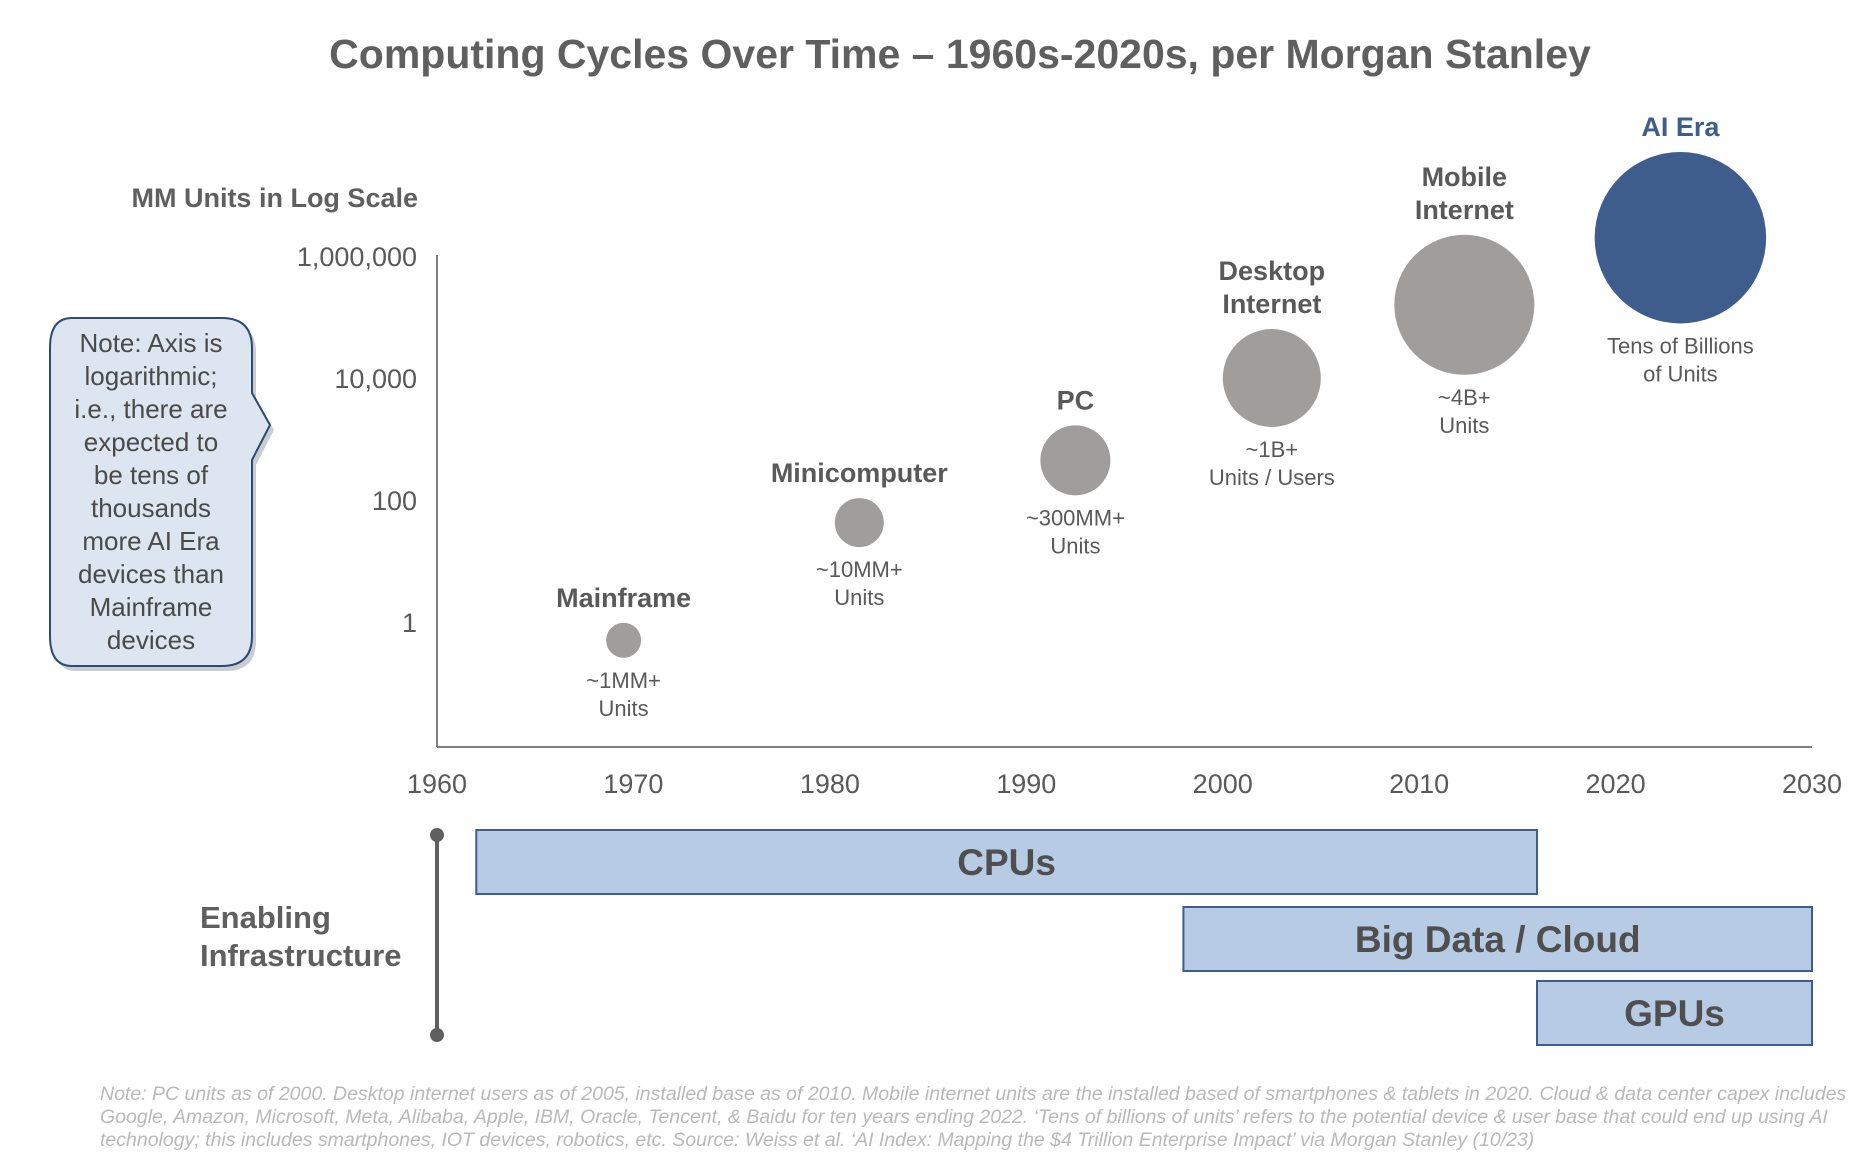  Describe the element at coordinates (1464, 193) in the screenshot. I see `era-name: Mobile Internet` at that location.